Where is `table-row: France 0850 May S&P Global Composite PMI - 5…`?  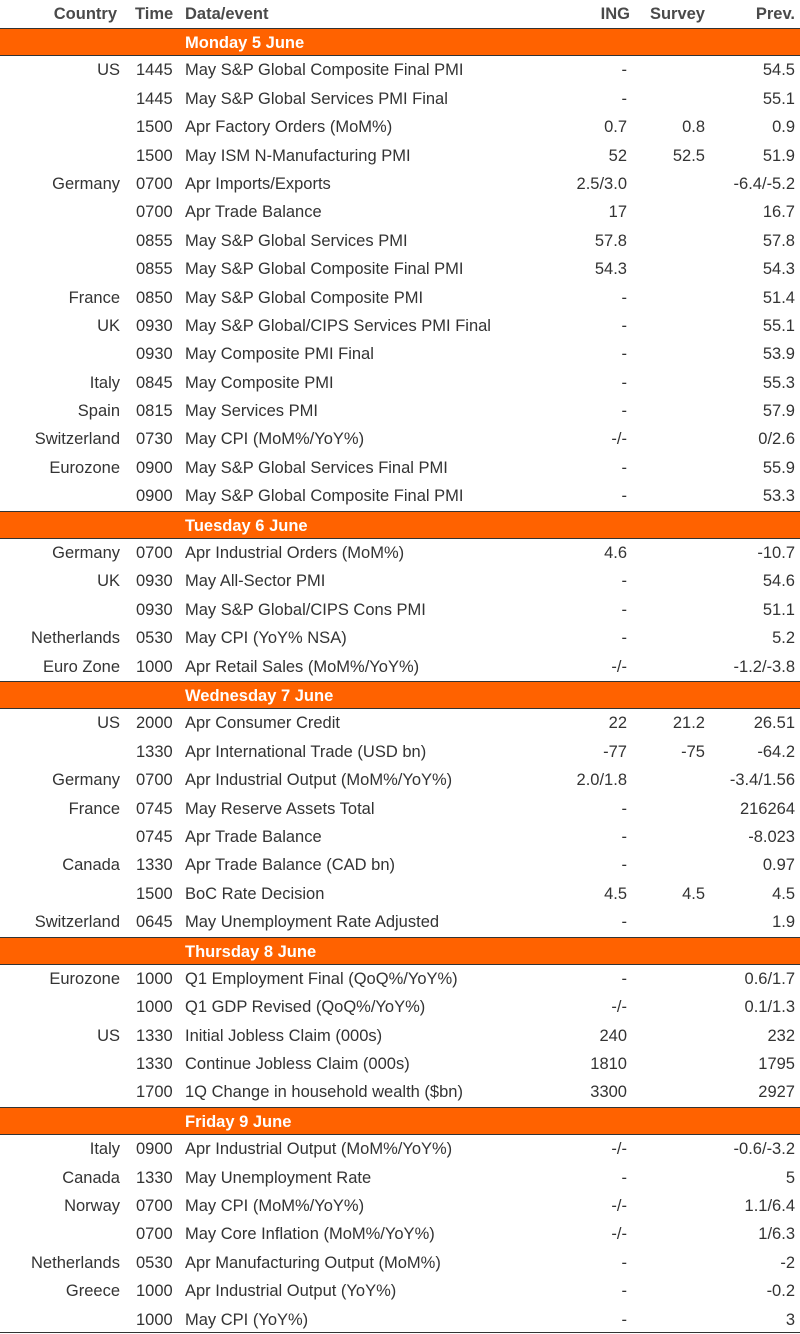
table-row: France 0850 May S&P Global Composite PMI - 5… is located at coordinates (400, 298).